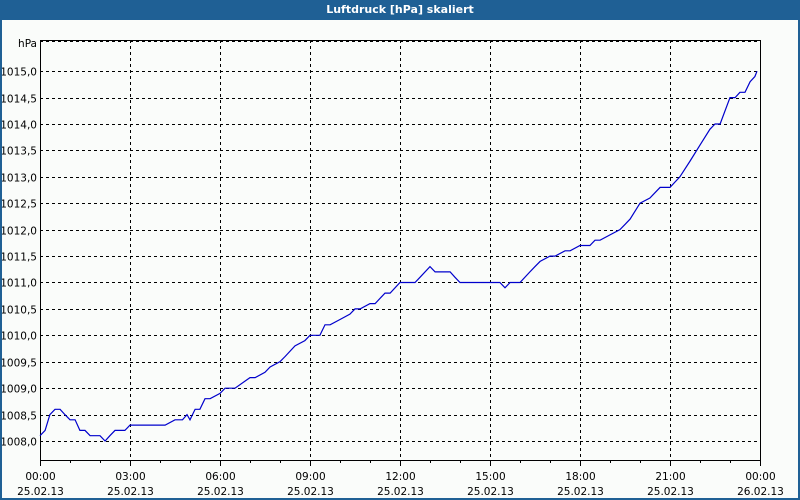  Describe the element at coordinates (19, 337) in the screenshot. I see `y-tick-label: 1010,0` at that location.